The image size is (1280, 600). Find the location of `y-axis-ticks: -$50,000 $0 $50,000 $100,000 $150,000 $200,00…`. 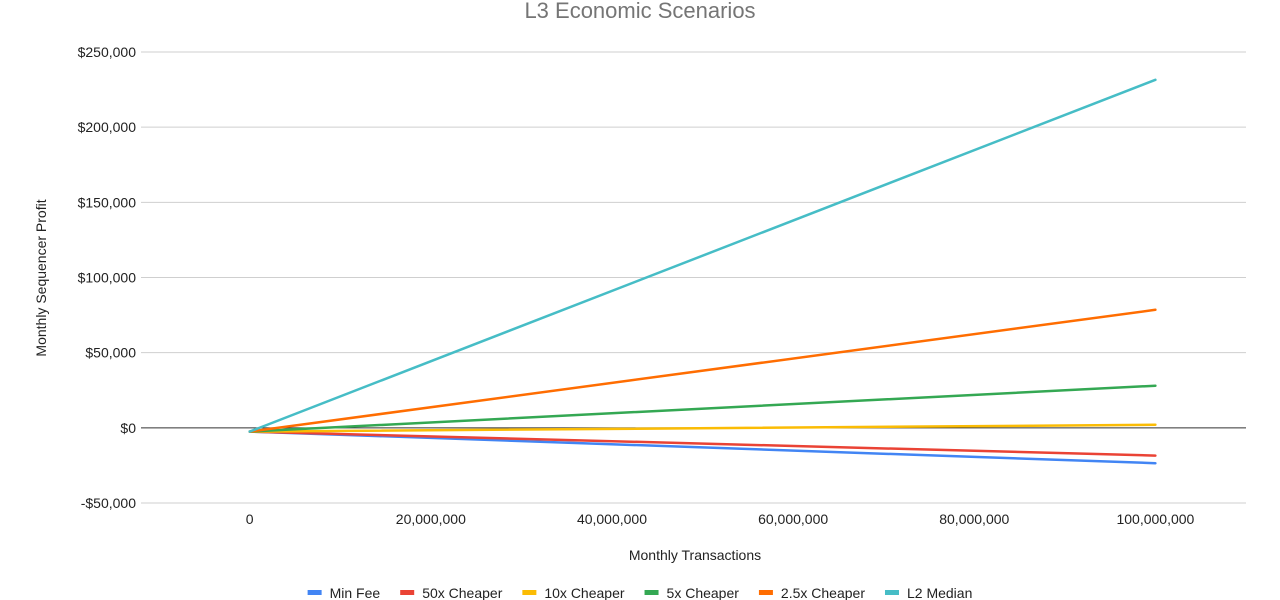

y-axis-ticks: -$50,000 $0 $50,000 $100,000 $150,000 $200,00… is located at coordinates (107, 277).